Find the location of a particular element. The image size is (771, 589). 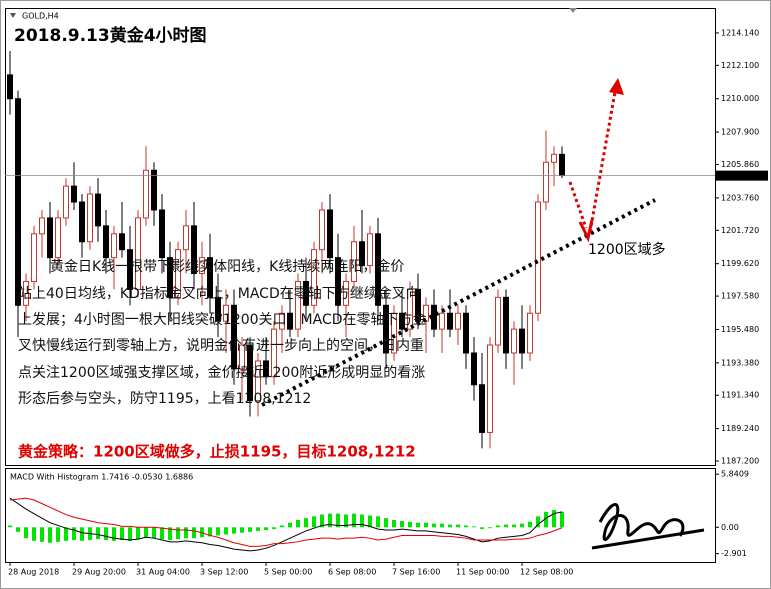

paragraph-line: 形态后参与空头，防守1195，上看1208,1212 is located at coordinates (164, 398).